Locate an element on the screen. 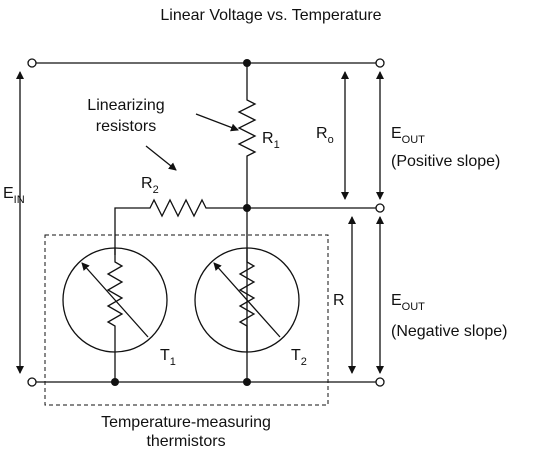 This screenshot has width=542, height=455. thermistors is located at coordinates (181, 314).